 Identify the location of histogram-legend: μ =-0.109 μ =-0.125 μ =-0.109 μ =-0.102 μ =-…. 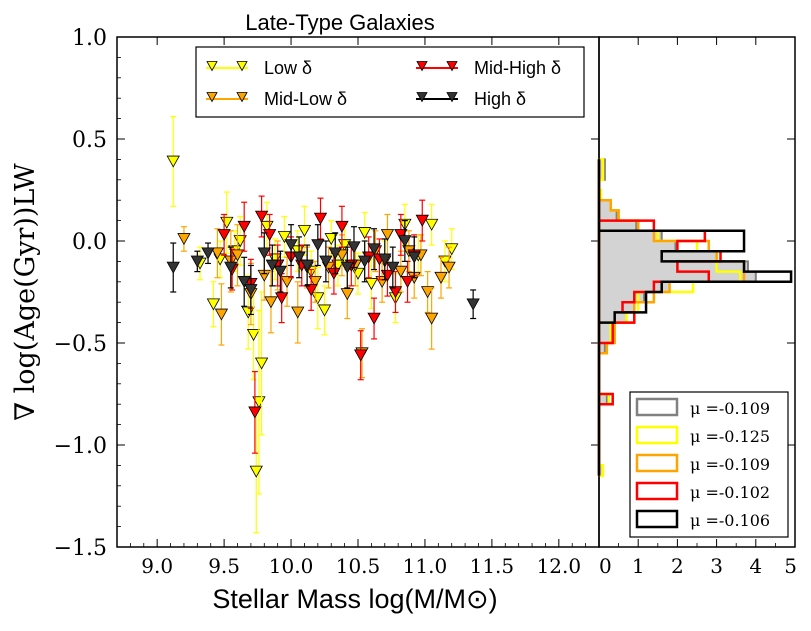
(709, 464).